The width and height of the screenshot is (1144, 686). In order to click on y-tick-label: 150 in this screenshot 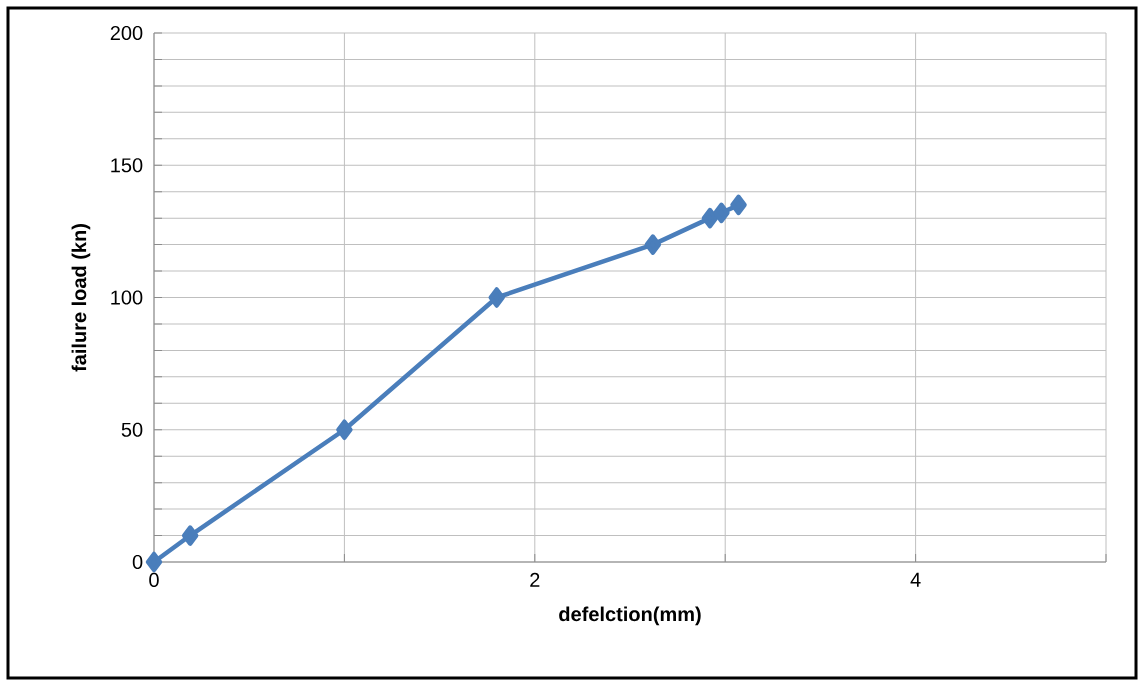, I will do `click(127, 165)`.